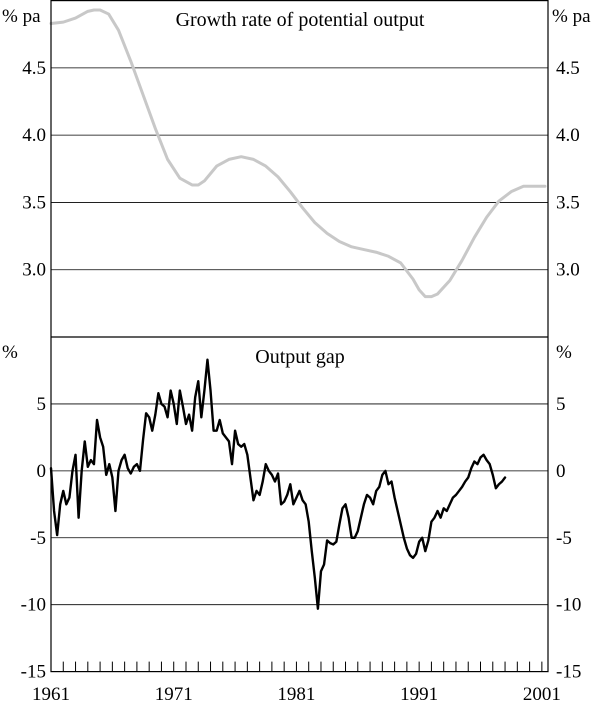 Image resolution: width=600 pixels, height=711 pixels. Describe the element at coordinates (568, 202) in the screenshot. I see `growth-ytick-right: 3.5` at that location.